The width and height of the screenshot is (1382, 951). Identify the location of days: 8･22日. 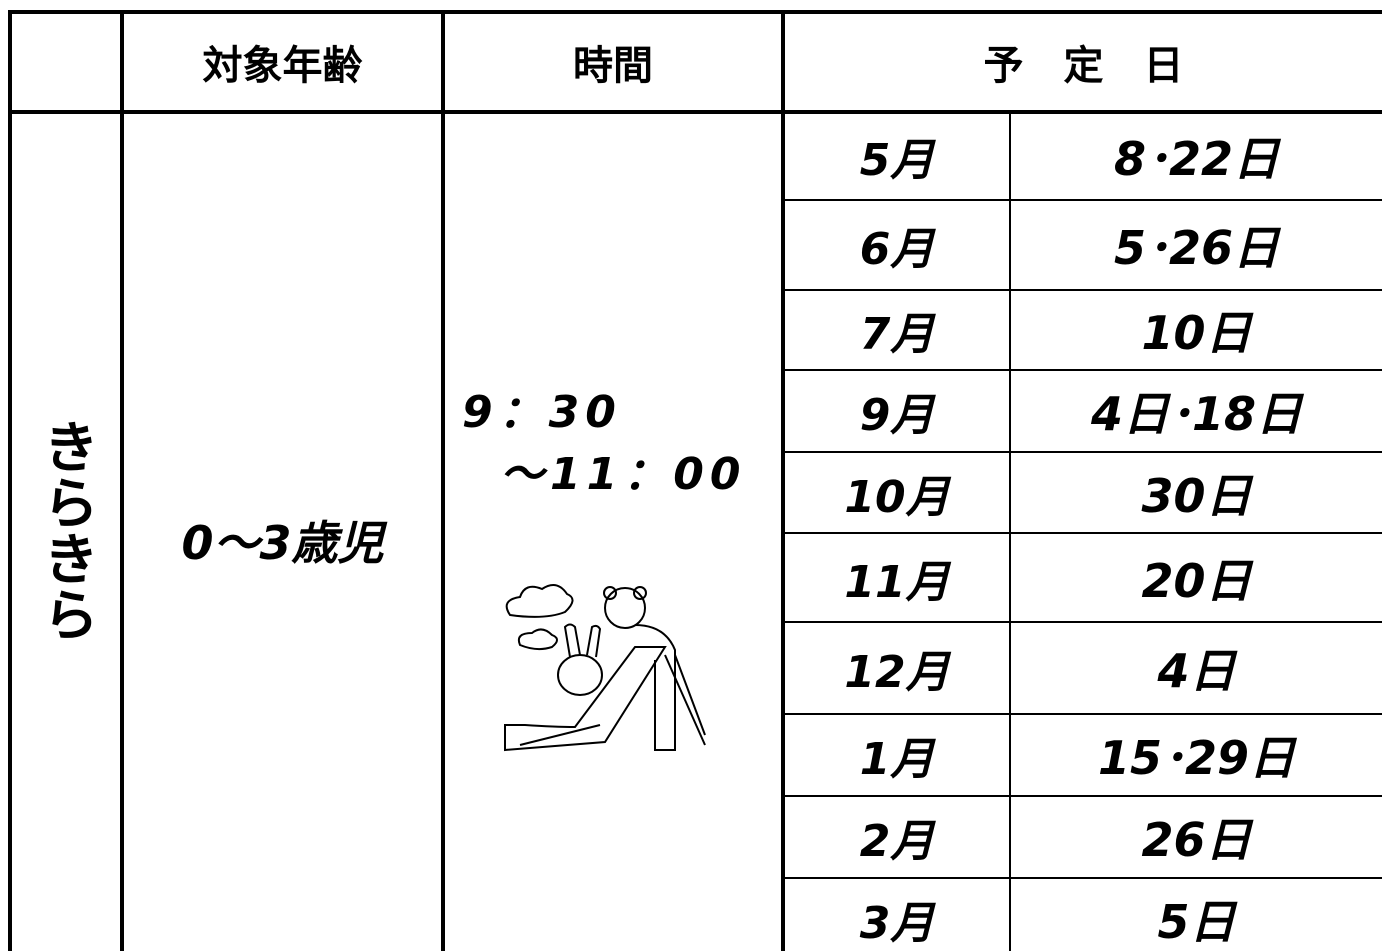
(1196, 159).